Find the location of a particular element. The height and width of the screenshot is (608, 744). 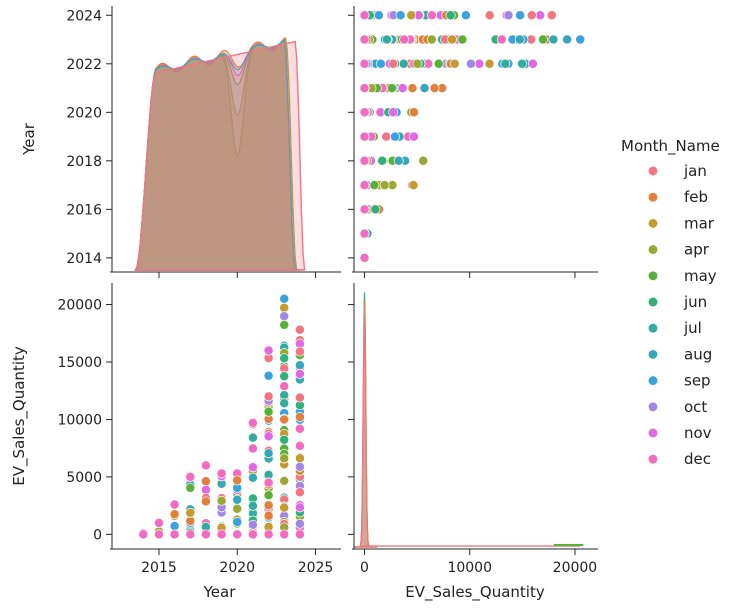

legend-label-jan: jan is located at coordinates (695, 171).